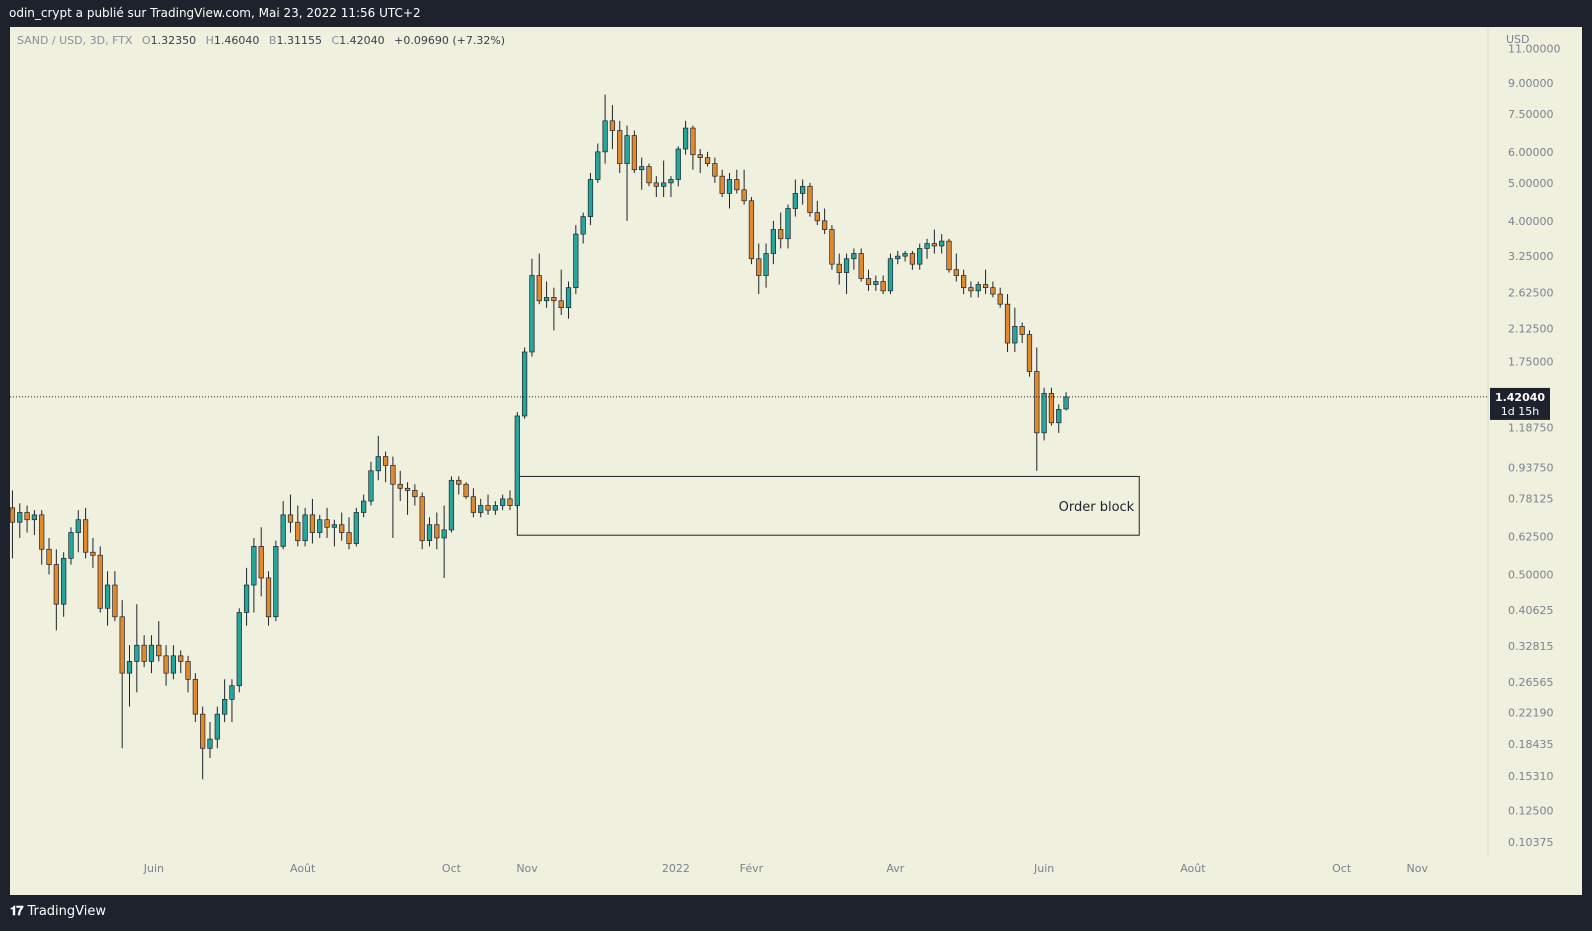 This screenshot has height=931, width=1592. Describe the element at coordinates (1531, 256) in the screenshot. I see `y-tick-label: 3.25000` at that location.